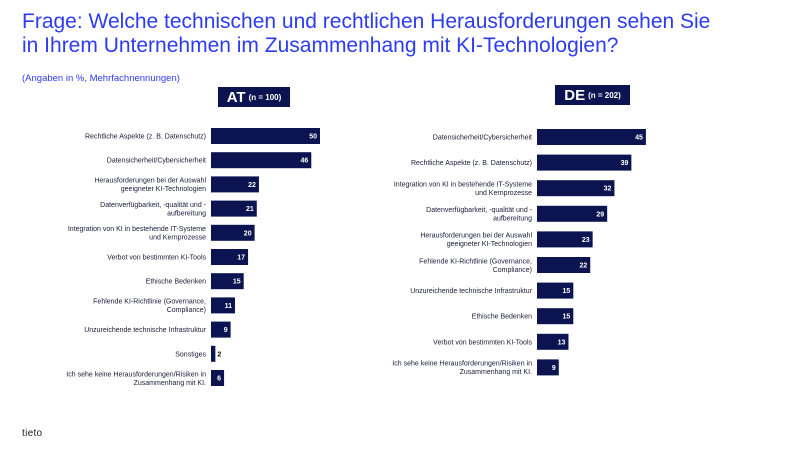  What do you see at coordinates (567, 291) in the screenshot?
I see `value-label-de-6: 15` at bounding box center [567, 291].